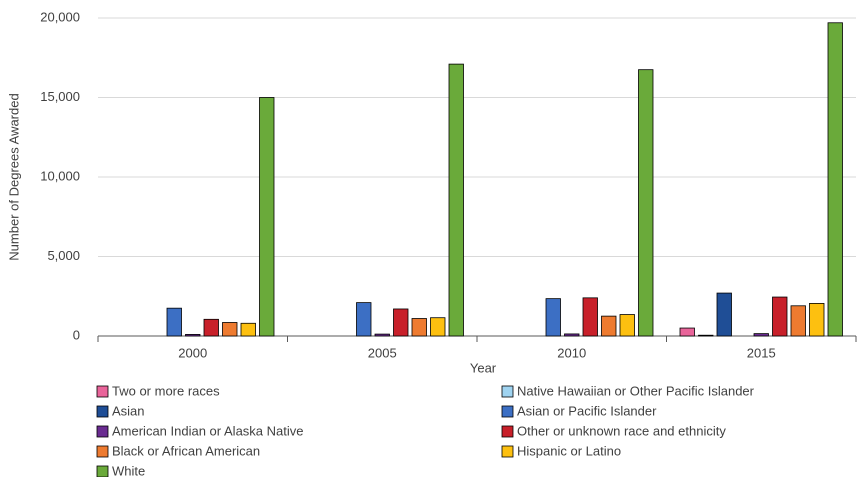 This screenshot has height=477, width=858. Describe the element at coordinates (166, 390) in the screenshot. I see `legend-label: Two or more races` at that location.